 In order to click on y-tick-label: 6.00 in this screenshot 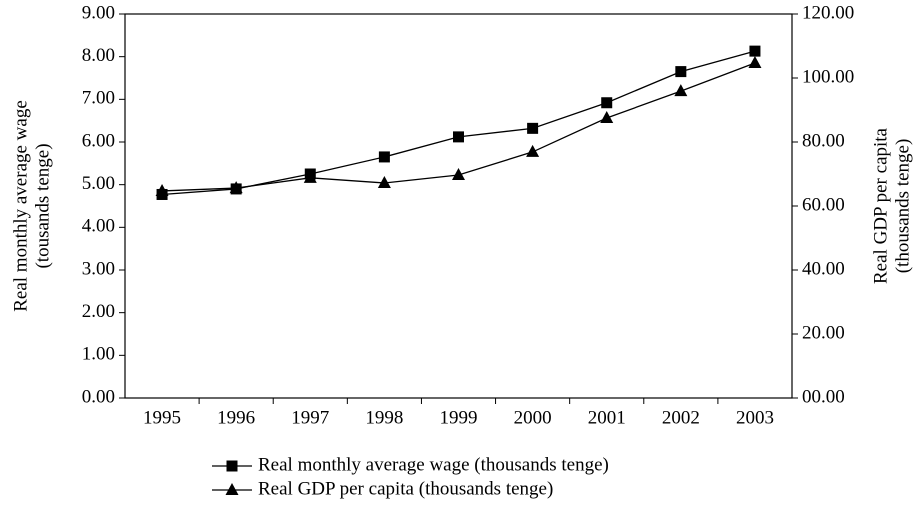, I will do `click(98, 140)`.